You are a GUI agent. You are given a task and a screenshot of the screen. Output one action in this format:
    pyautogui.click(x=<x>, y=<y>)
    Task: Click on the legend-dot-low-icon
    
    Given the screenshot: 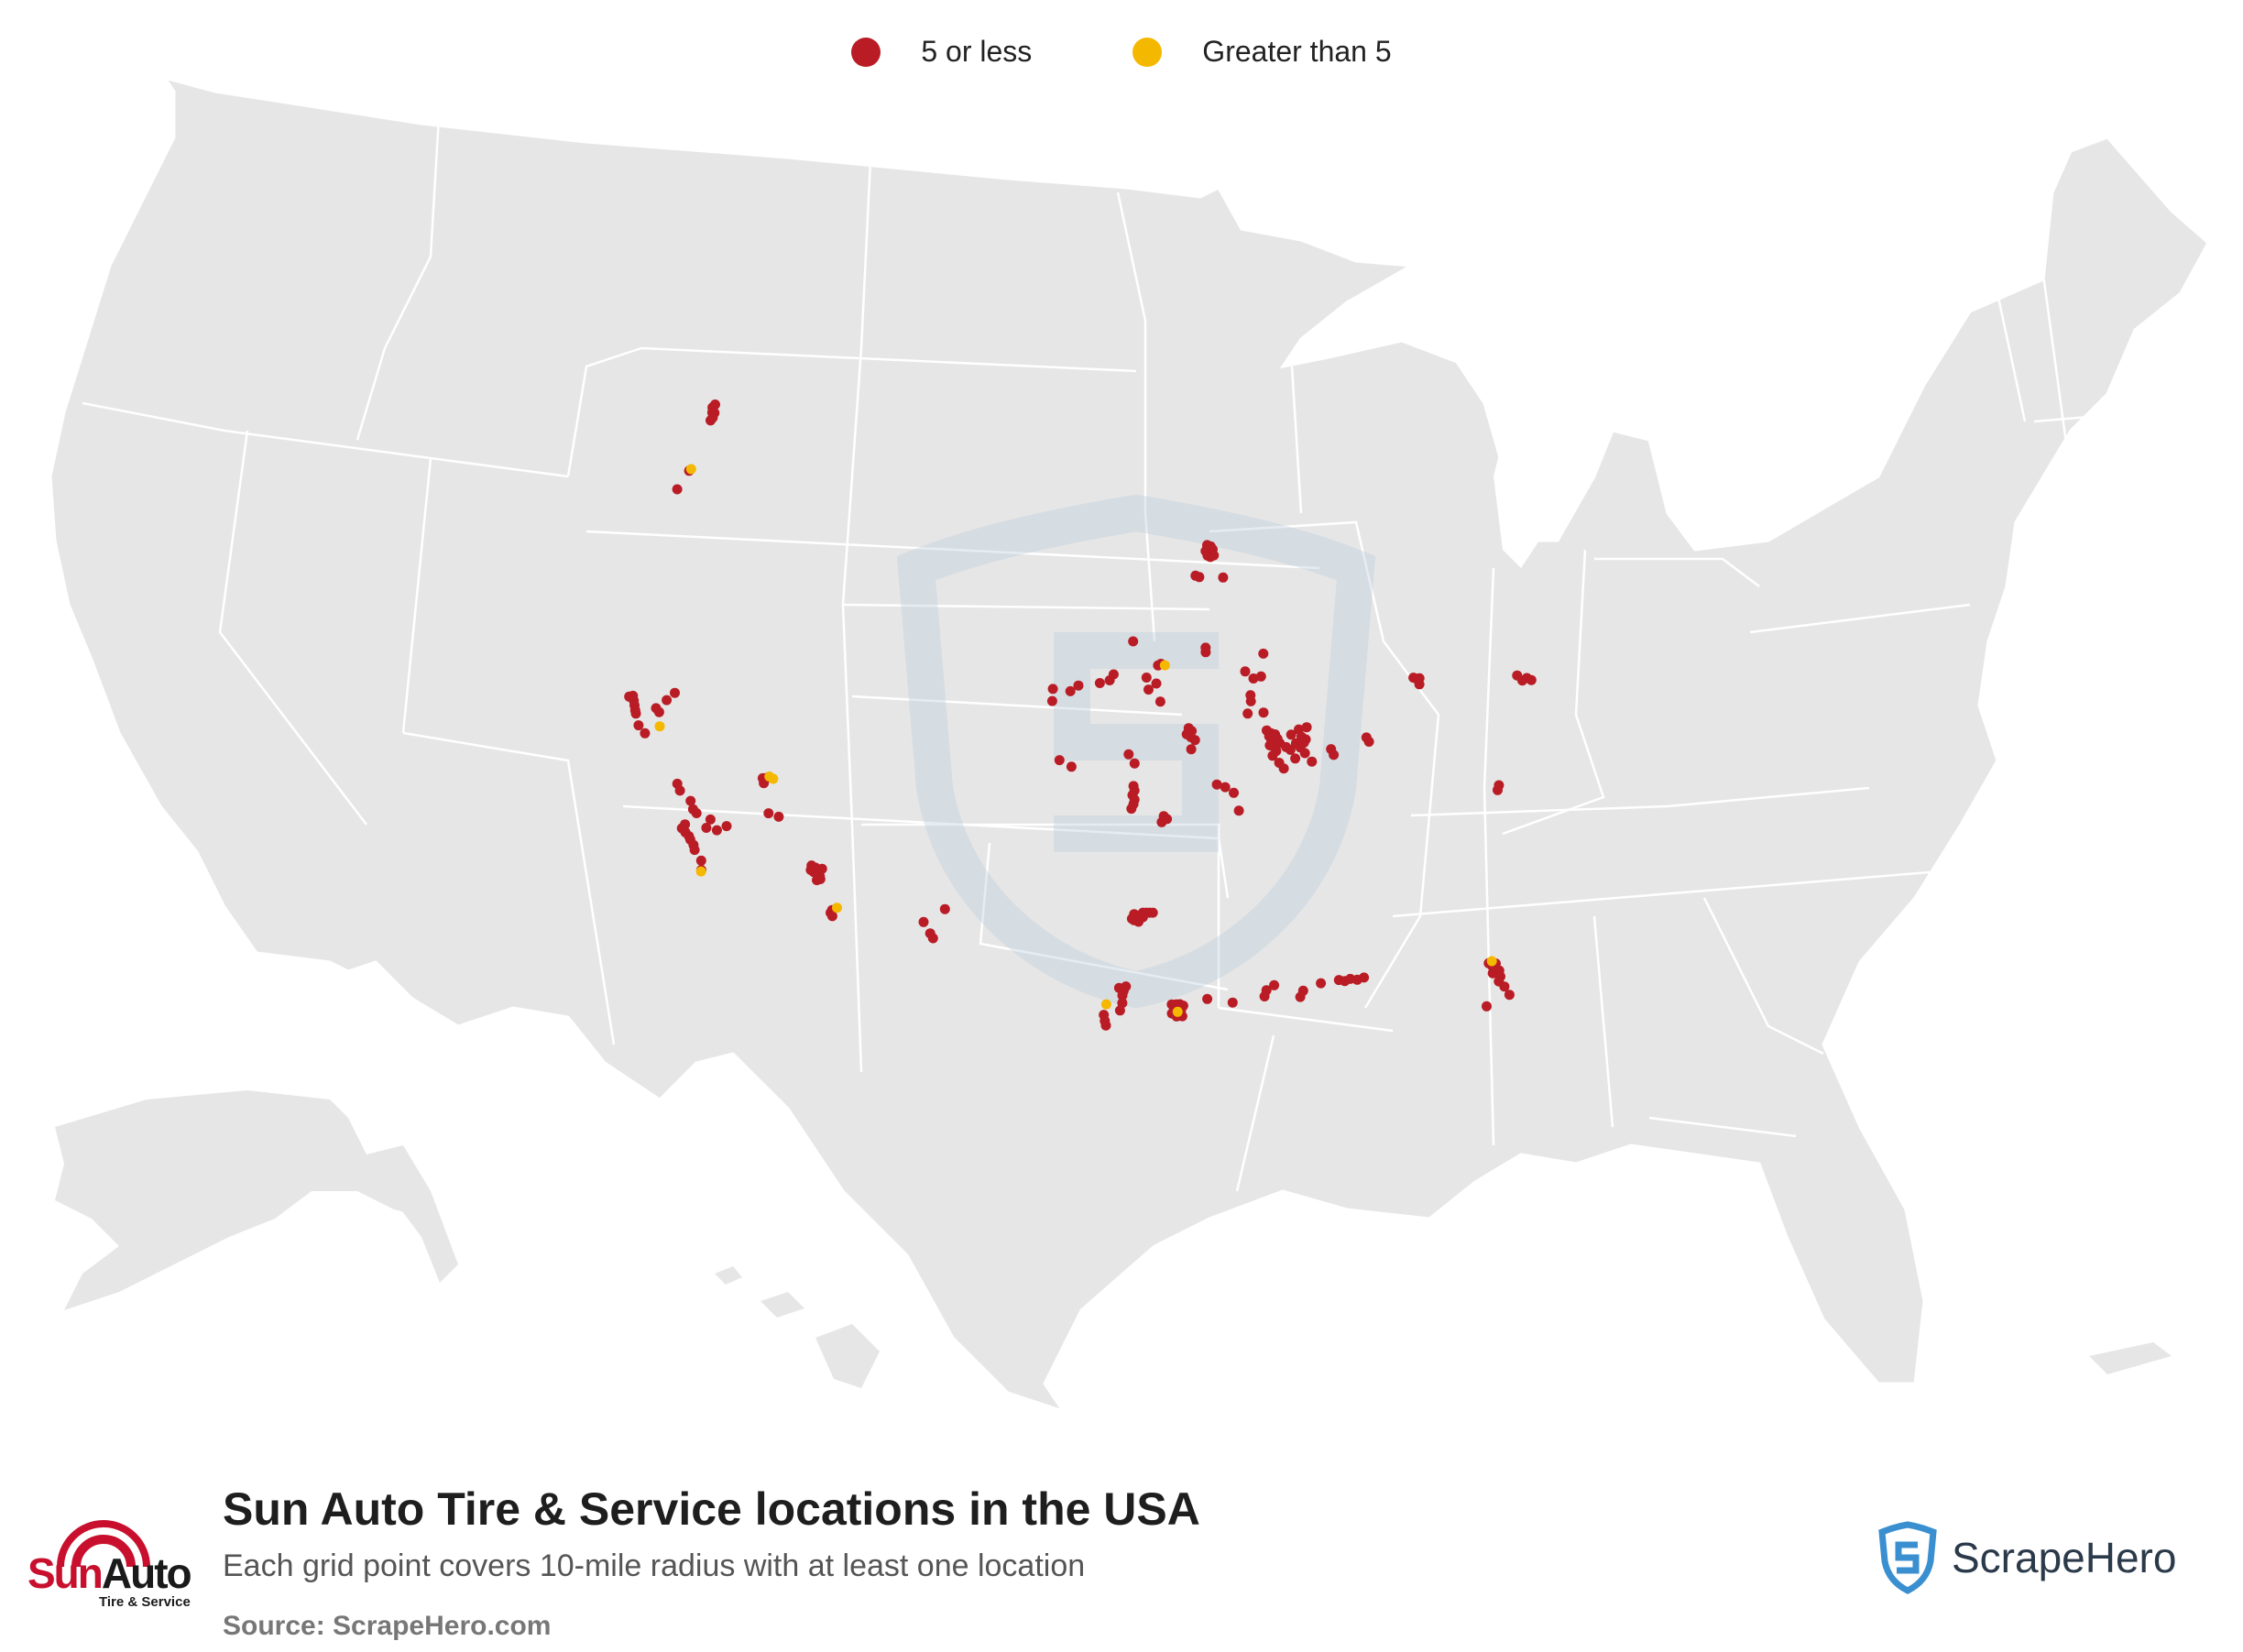 What is the action you would take?
    pyautogui.click(x=866, y=52)
    